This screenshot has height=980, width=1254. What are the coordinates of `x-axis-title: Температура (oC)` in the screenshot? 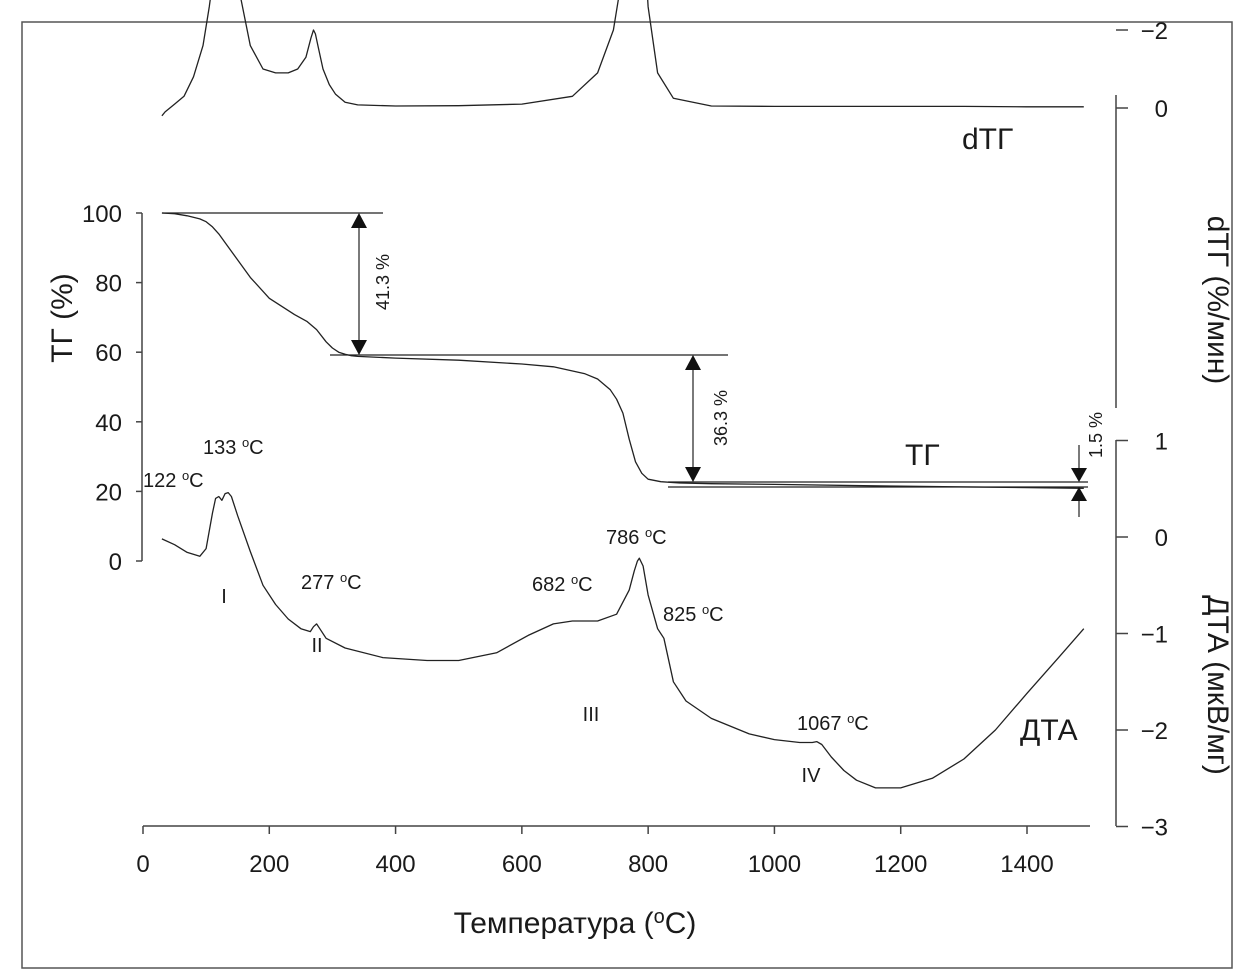 It's located at (575, 923).